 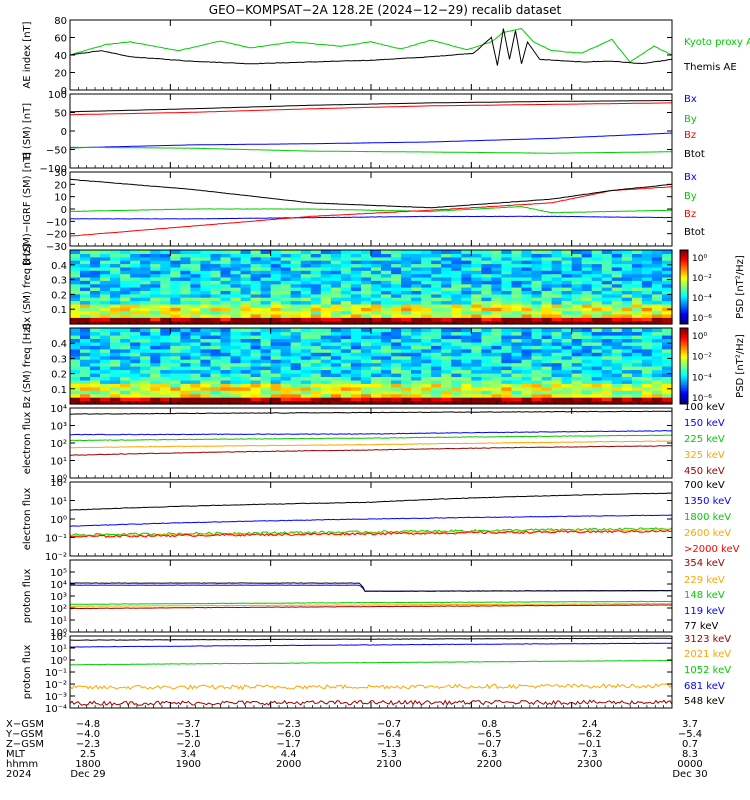 What do you see at coordinates (370, 604) in the screenshot?
I see `pflux1-series-229-kev` at bounding box center [370, 604].